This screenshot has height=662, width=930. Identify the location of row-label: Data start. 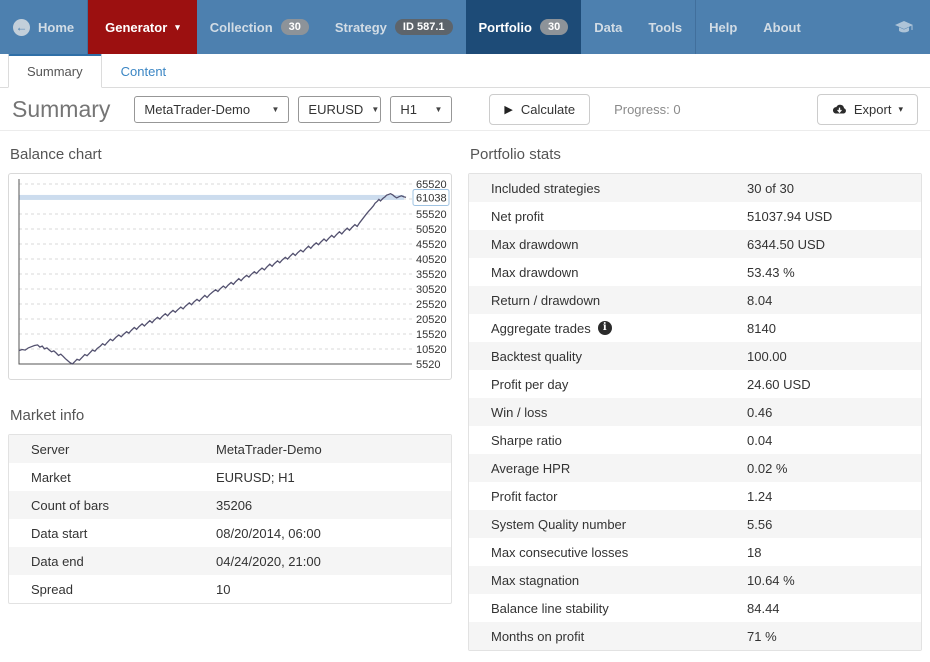
(59, 533).